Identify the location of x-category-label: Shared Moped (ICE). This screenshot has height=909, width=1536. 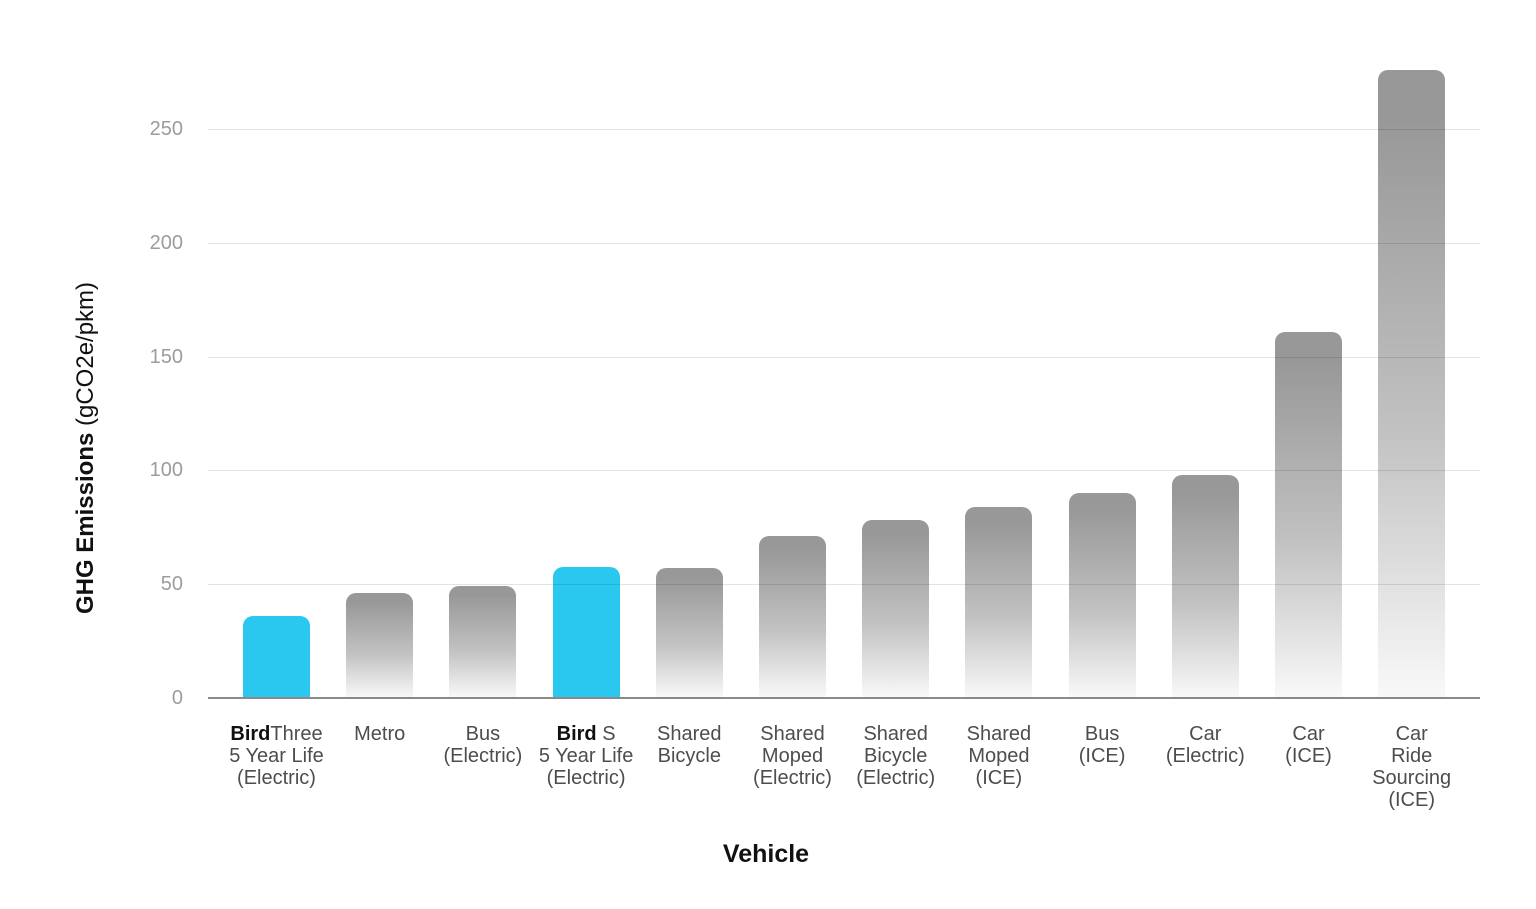
(999, 756).